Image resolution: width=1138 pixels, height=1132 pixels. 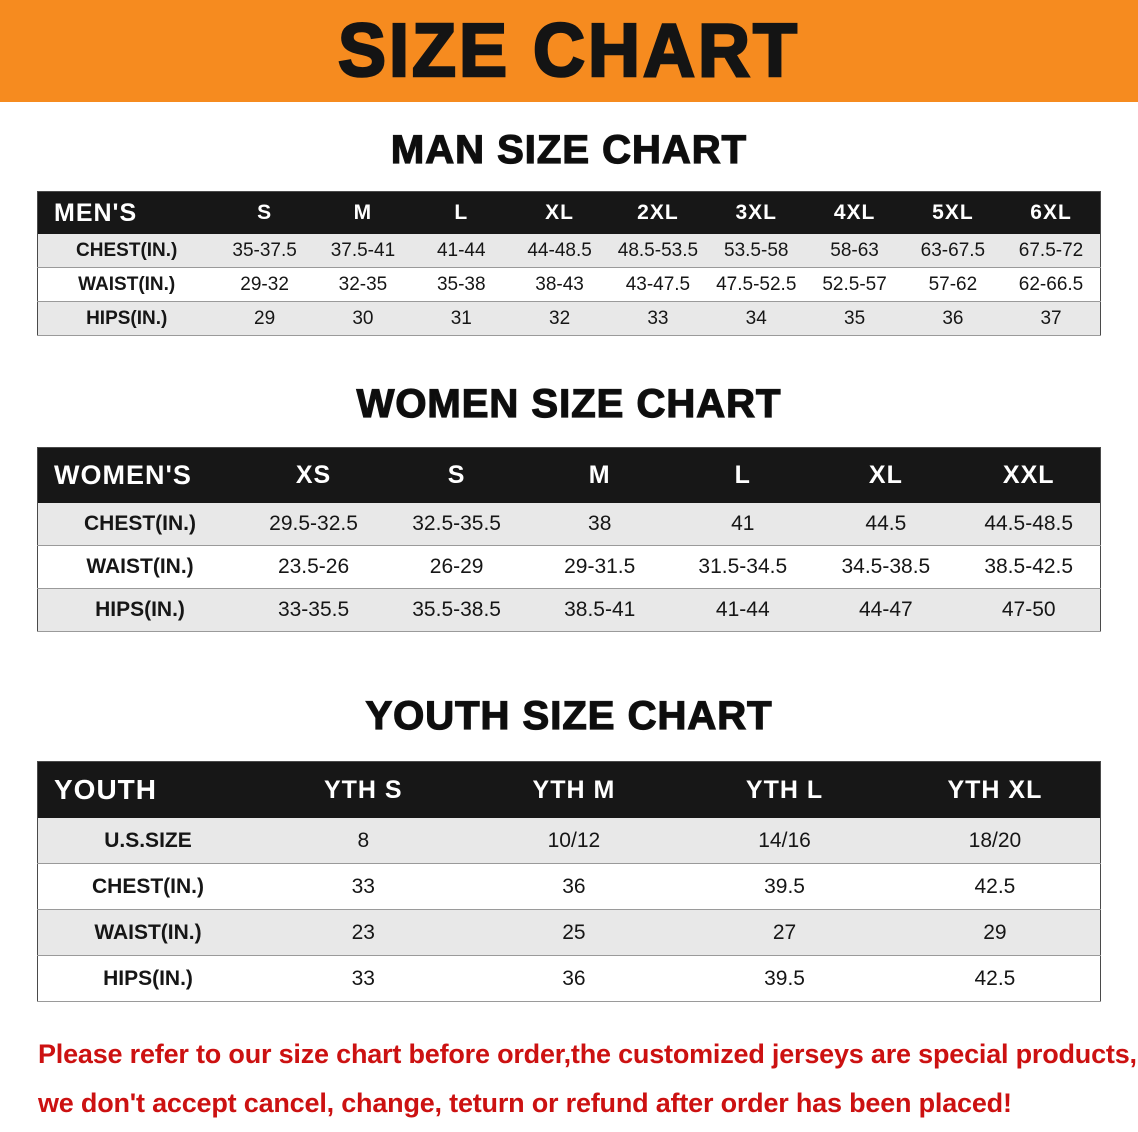 I want to click on header-row: MEN'S S M L XL 2XL 3XL 4XL 5XL 6XL, so click(x=569, y=212).